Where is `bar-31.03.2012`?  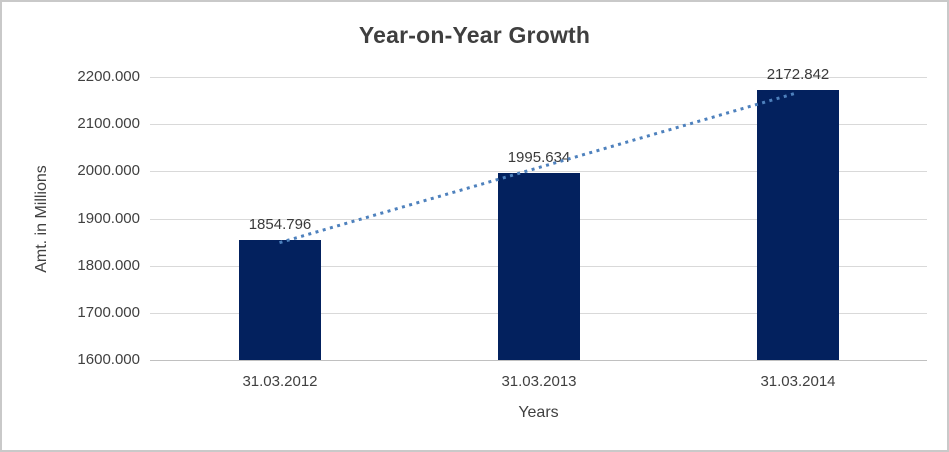
bar-31.03.2012 is located at coordinates (280, 300).